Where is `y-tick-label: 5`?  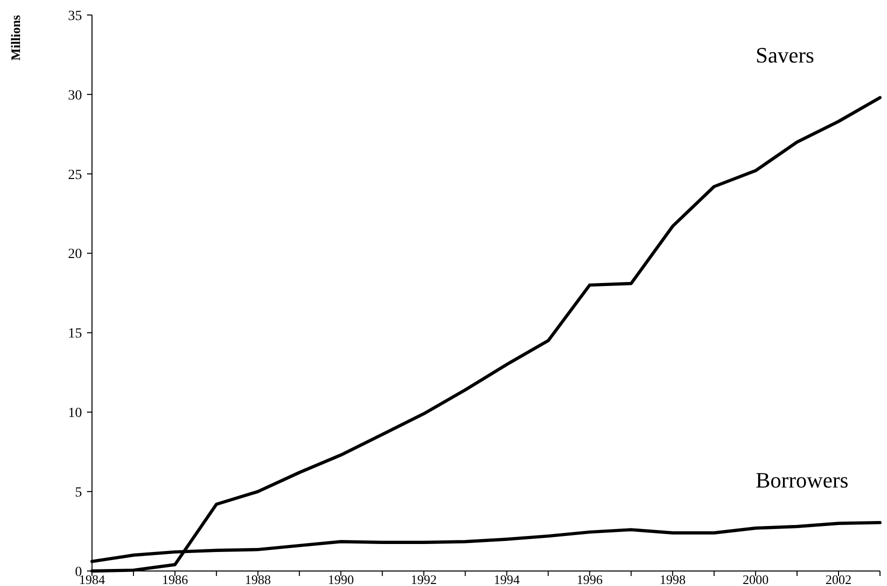
y-tick-label: 5 is located at coordinates (78, 492).